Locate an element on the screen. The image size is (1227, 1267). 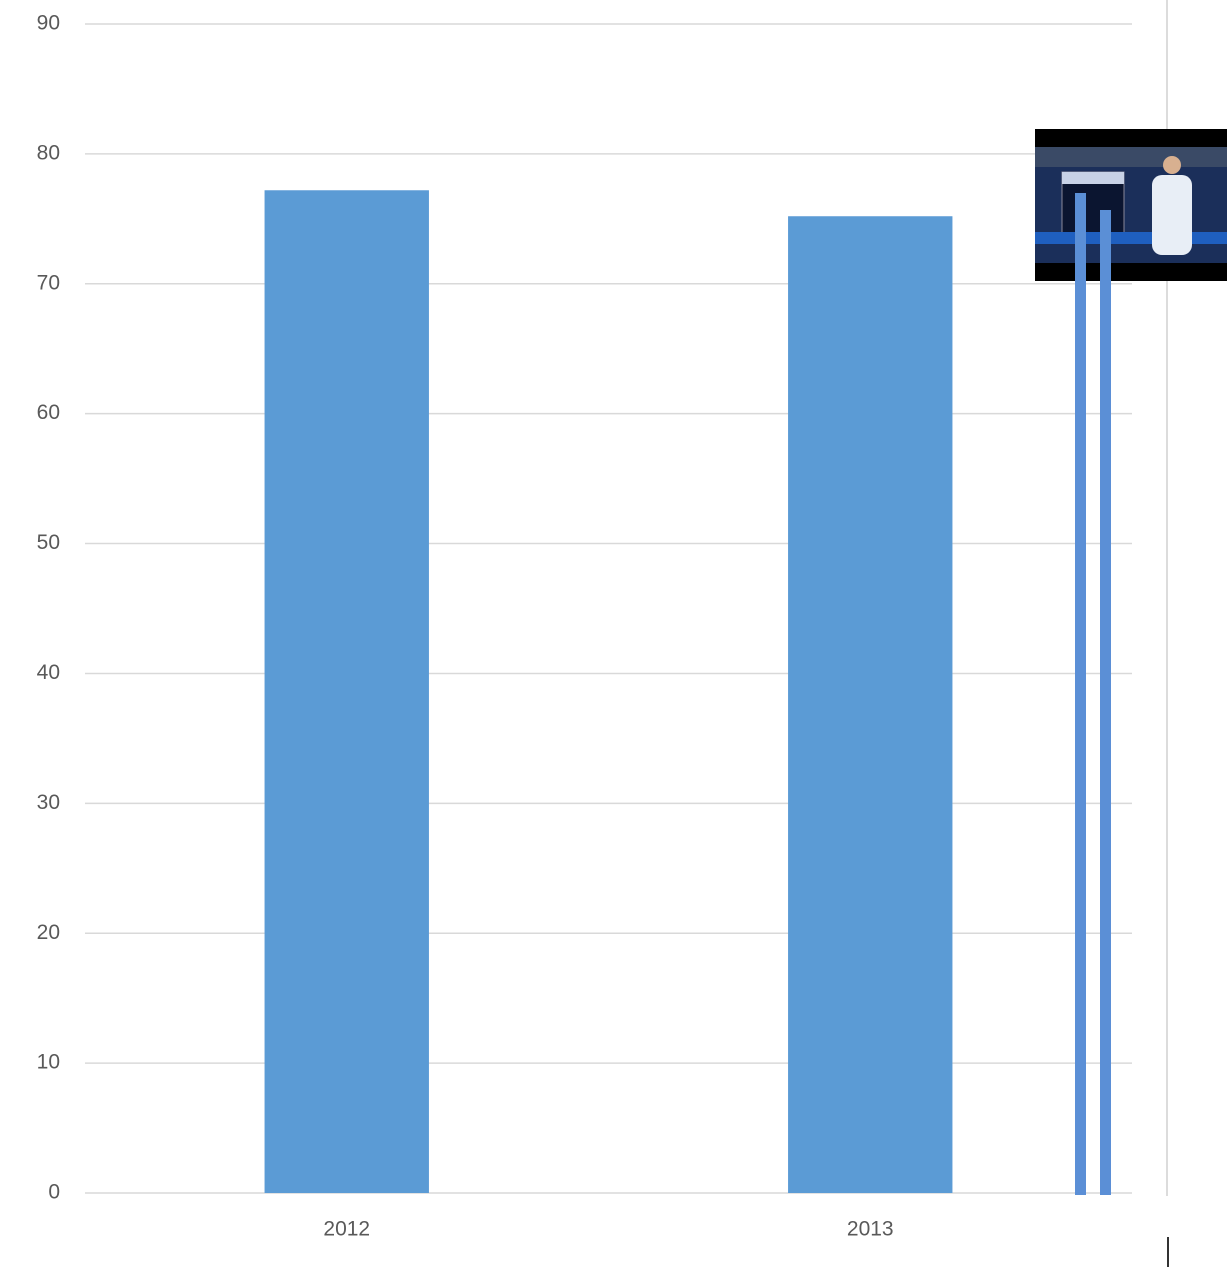
inset-graphic-header is located at coordinates (1093, 178).